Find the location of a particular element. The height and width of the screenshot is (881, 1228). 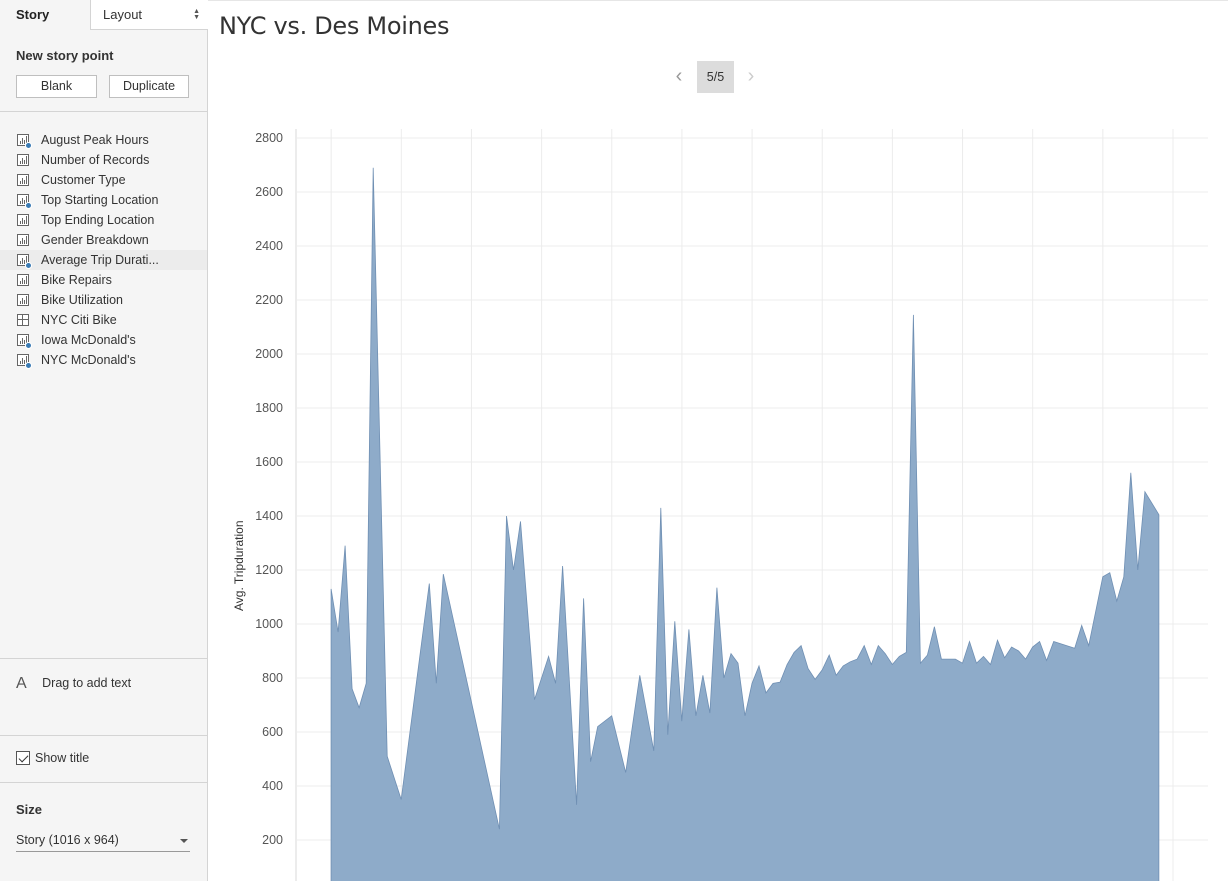

y-tick-label: 2800 is located at coordinates (269, 138).